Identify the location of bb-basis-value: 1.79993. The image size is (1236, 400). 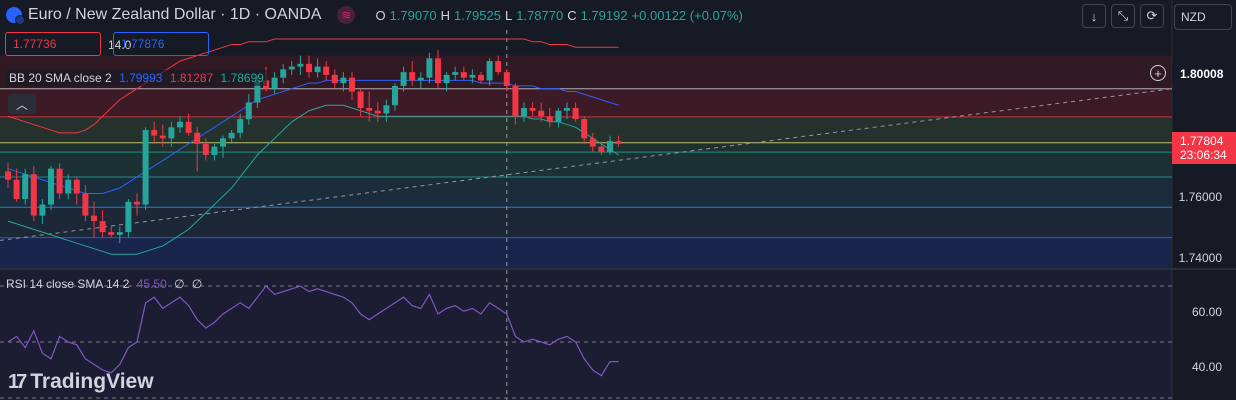
(141, 78).